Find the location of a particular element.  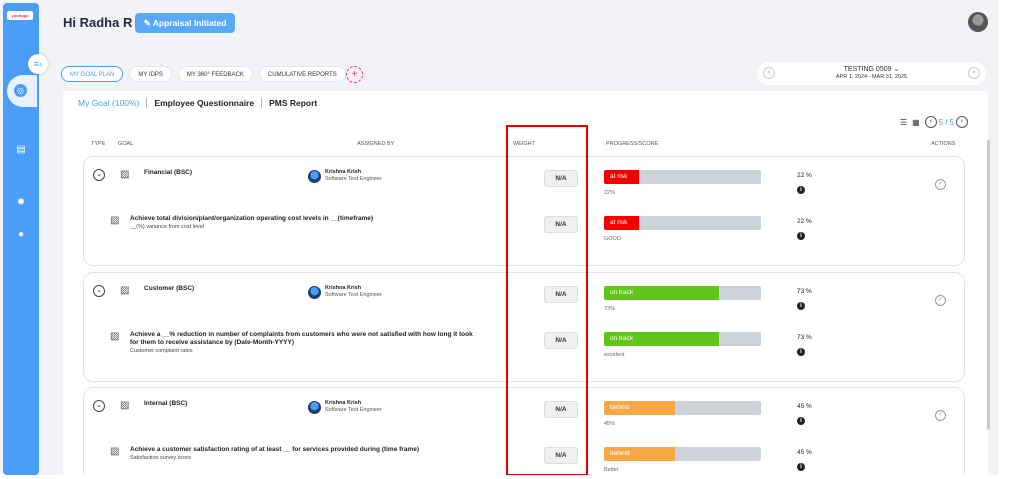

sub-goal-metric: __(%) variance from cost level is located at coordinates (167, 227).